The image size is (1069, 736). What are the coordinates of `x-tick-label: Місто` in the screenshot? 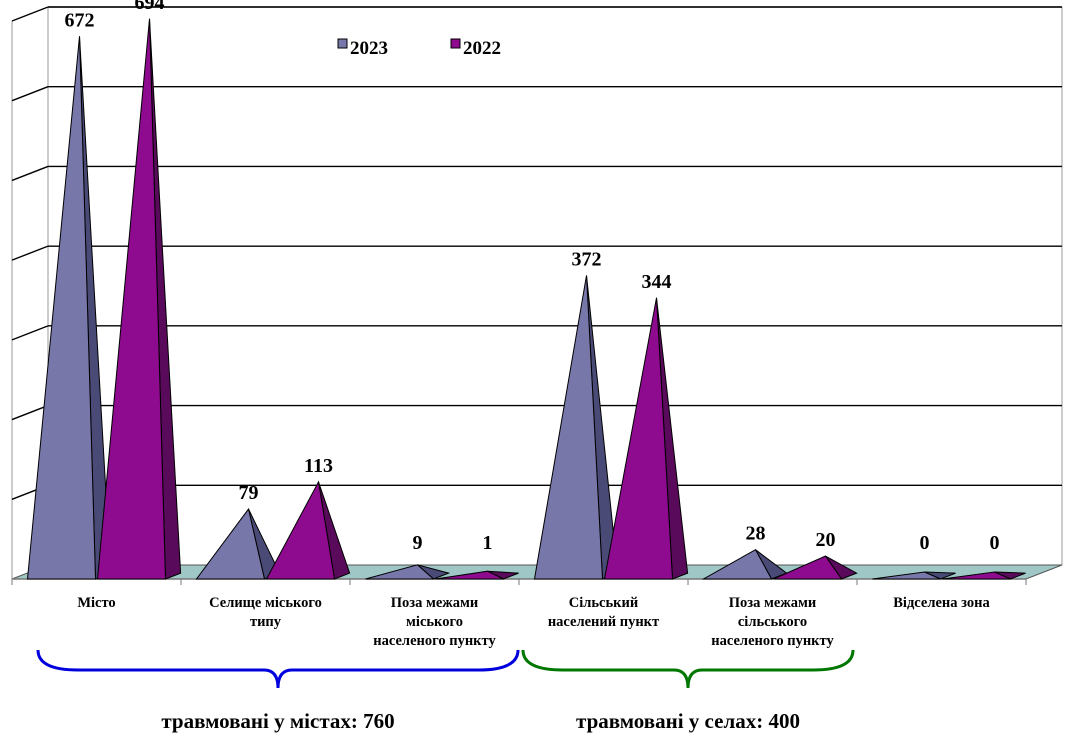 It's located at (96, 603).